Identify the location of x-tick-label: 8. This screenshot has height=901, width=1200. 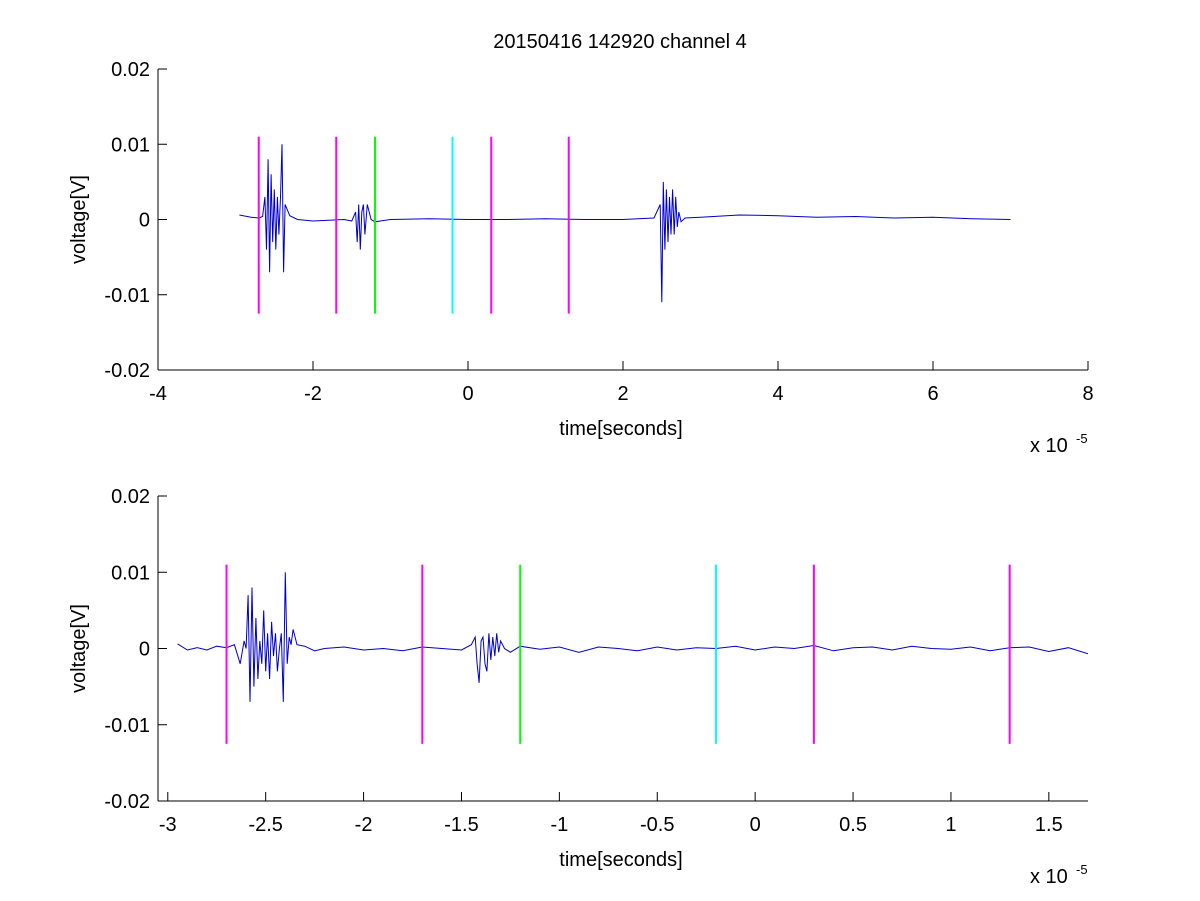
(1087, 394).